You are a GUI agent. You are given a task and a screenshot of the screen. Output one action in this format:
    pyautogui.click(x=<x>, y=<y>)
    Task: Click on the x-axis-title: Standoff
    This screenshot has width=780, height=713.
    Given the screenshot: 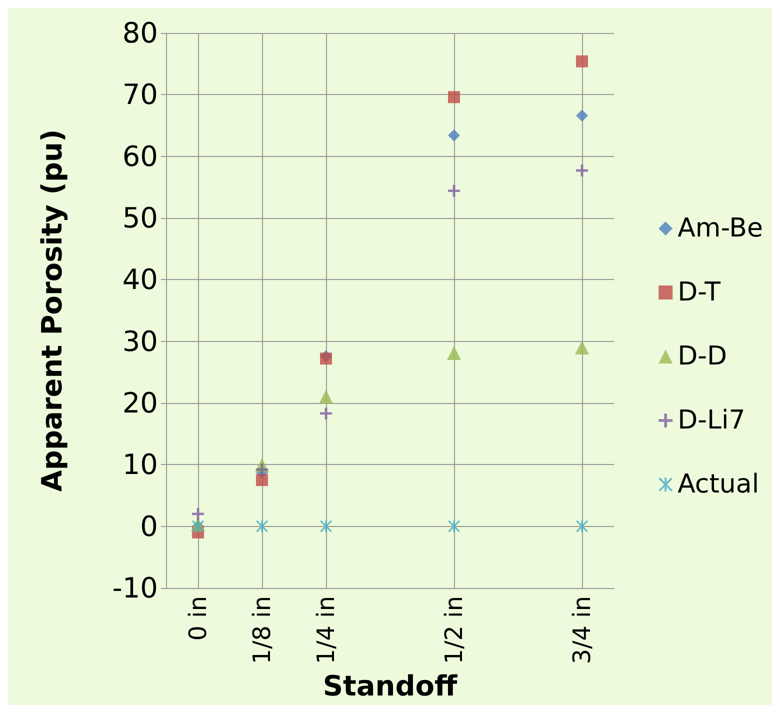 What is the action you would take?
    pyautogui.click(x=390, y=686)
    